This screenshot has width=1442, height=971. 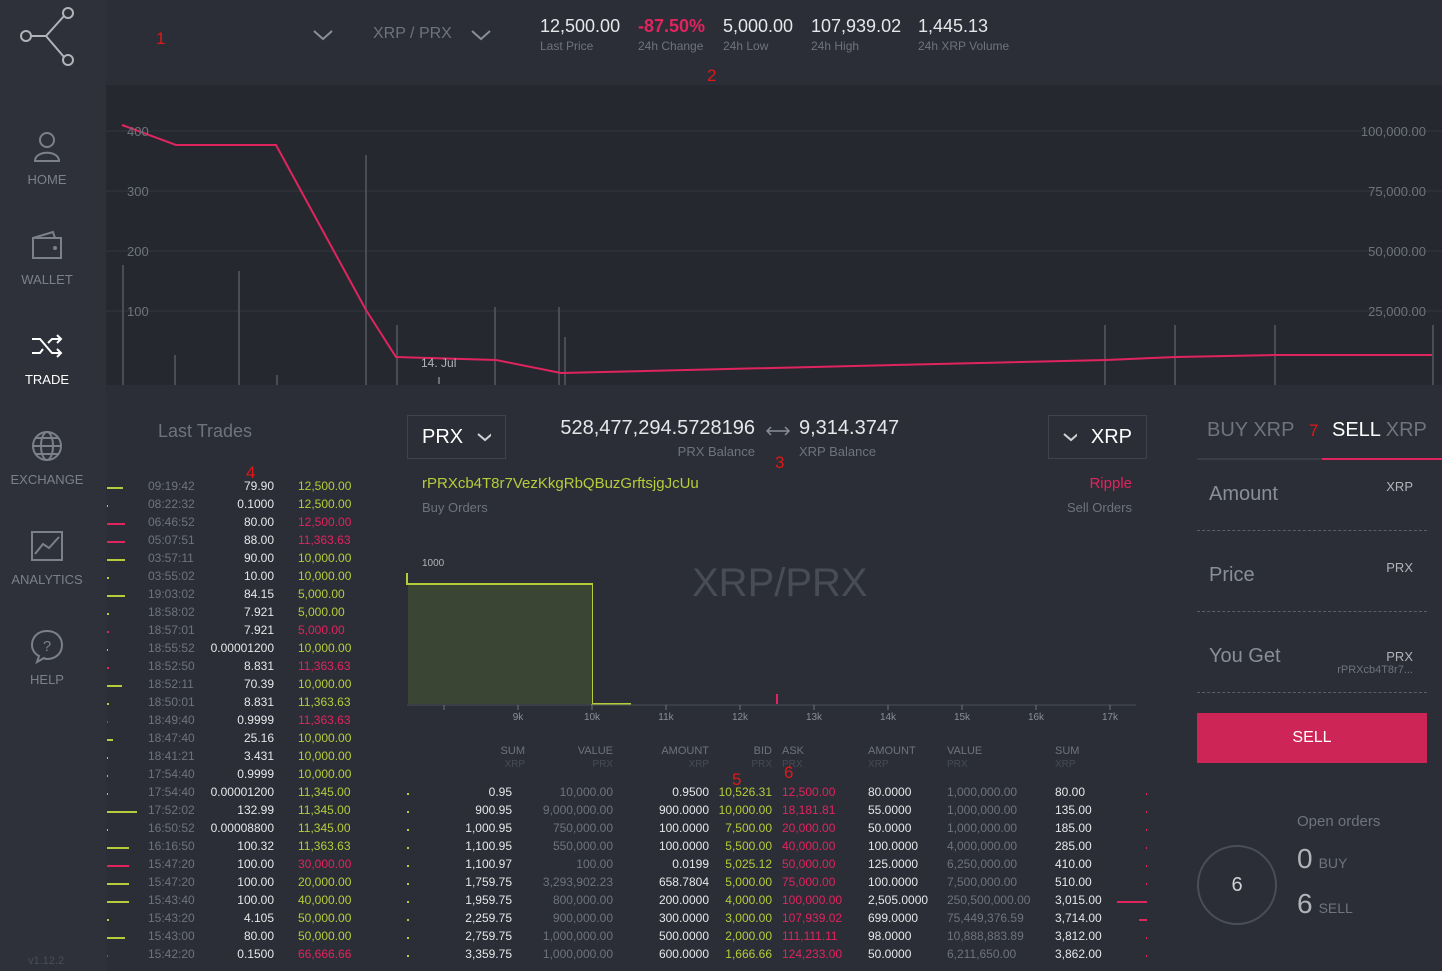 What do you see at coordinates (258, 558) in the screenshot?
I see `trade-amount: 90.00` at bounding box center [258, 558].